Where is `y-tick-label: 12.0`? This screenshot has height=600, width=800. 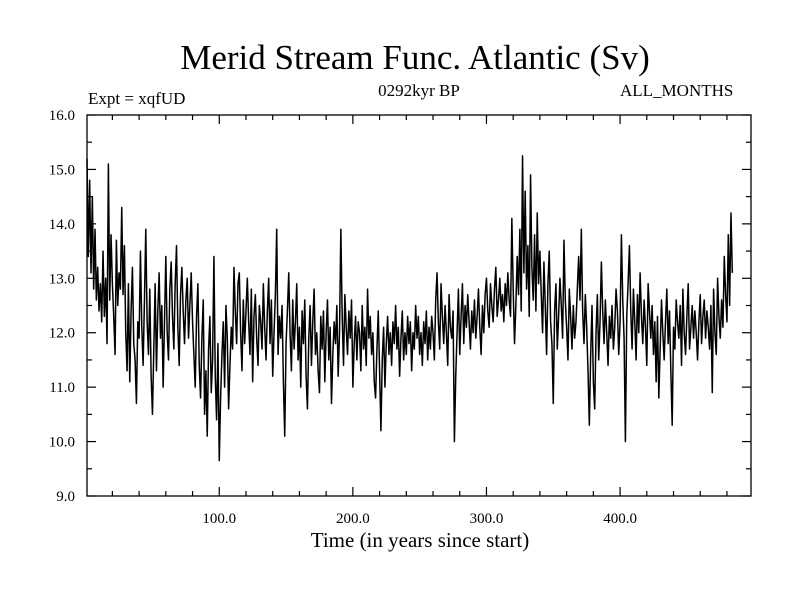
y-tick-label: 12.0 is located at coordinates (62, 334).